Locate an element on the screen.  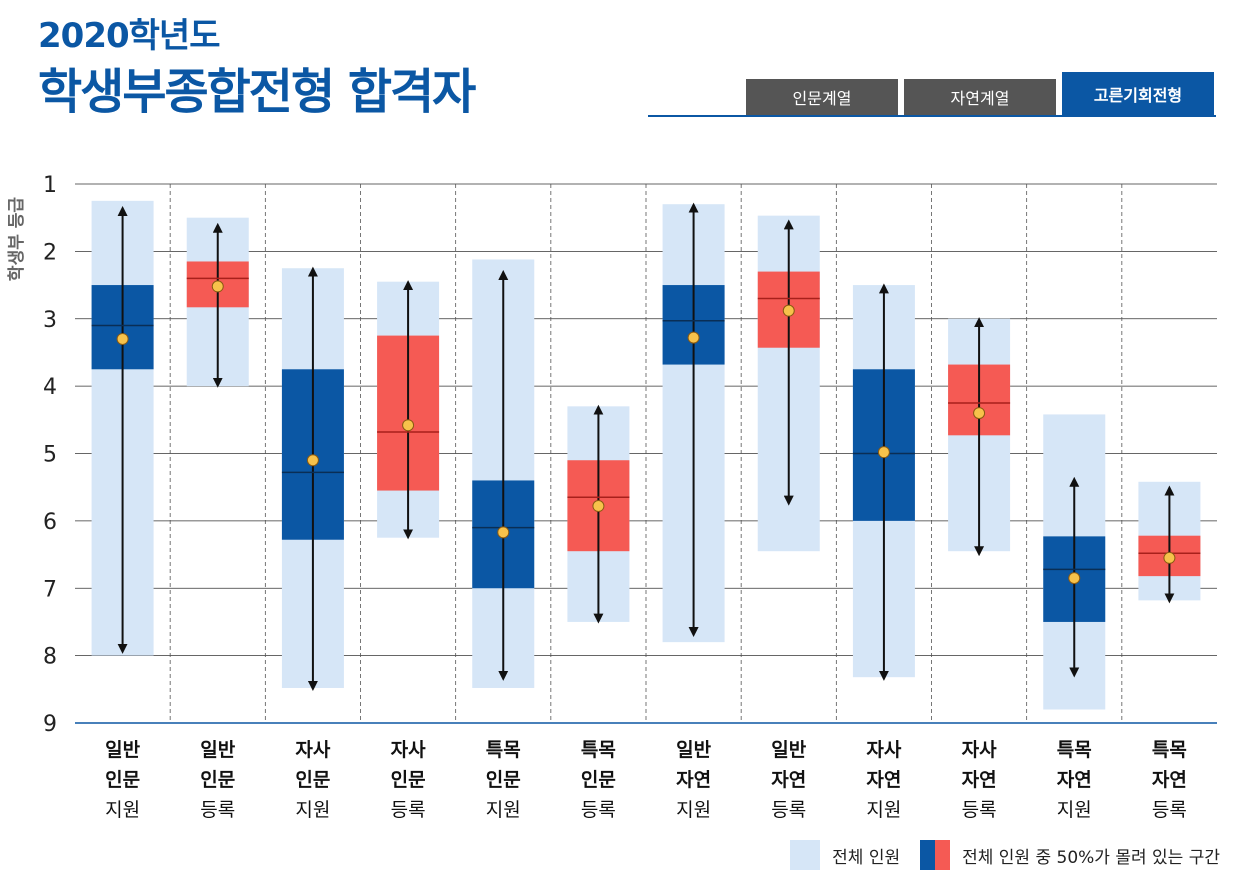
category-tabs: 인문계열 자연계열 고른기회전형 is located at coordinates (932, 94).